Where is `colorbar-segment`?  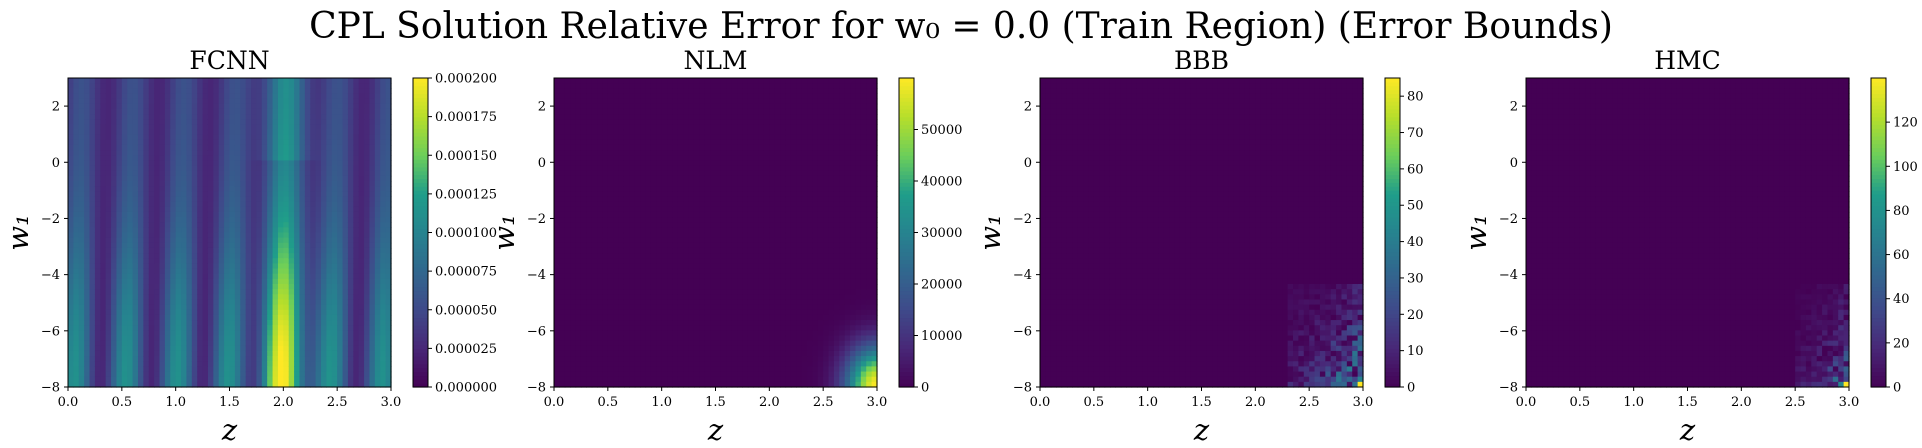
colorbar-segment is located at coordinates (420, 88).